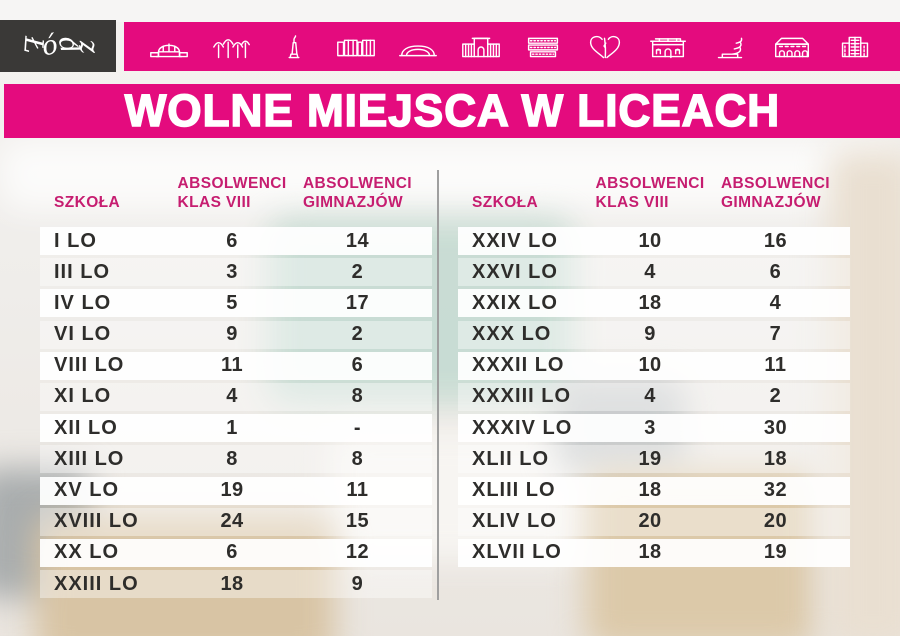  What do you see at coordinates (89, 458) in the screenshot?
I see `school-name: XIII LO` at bounding box center [89, 458].